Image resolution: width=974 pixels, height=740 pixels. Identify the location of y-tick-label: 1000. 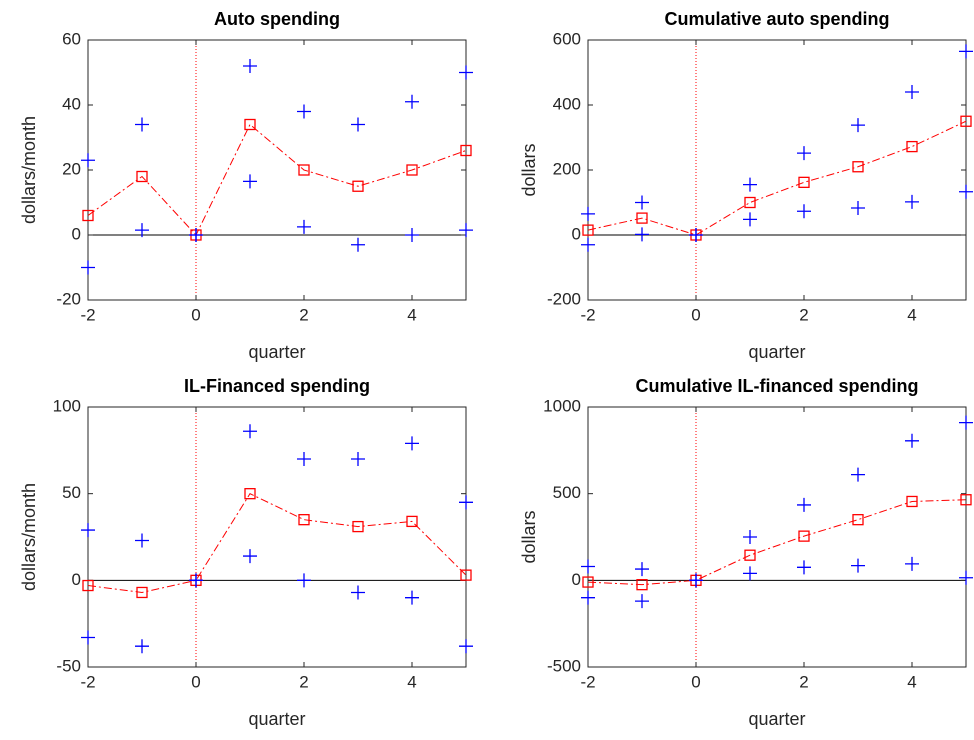
(562, 405).